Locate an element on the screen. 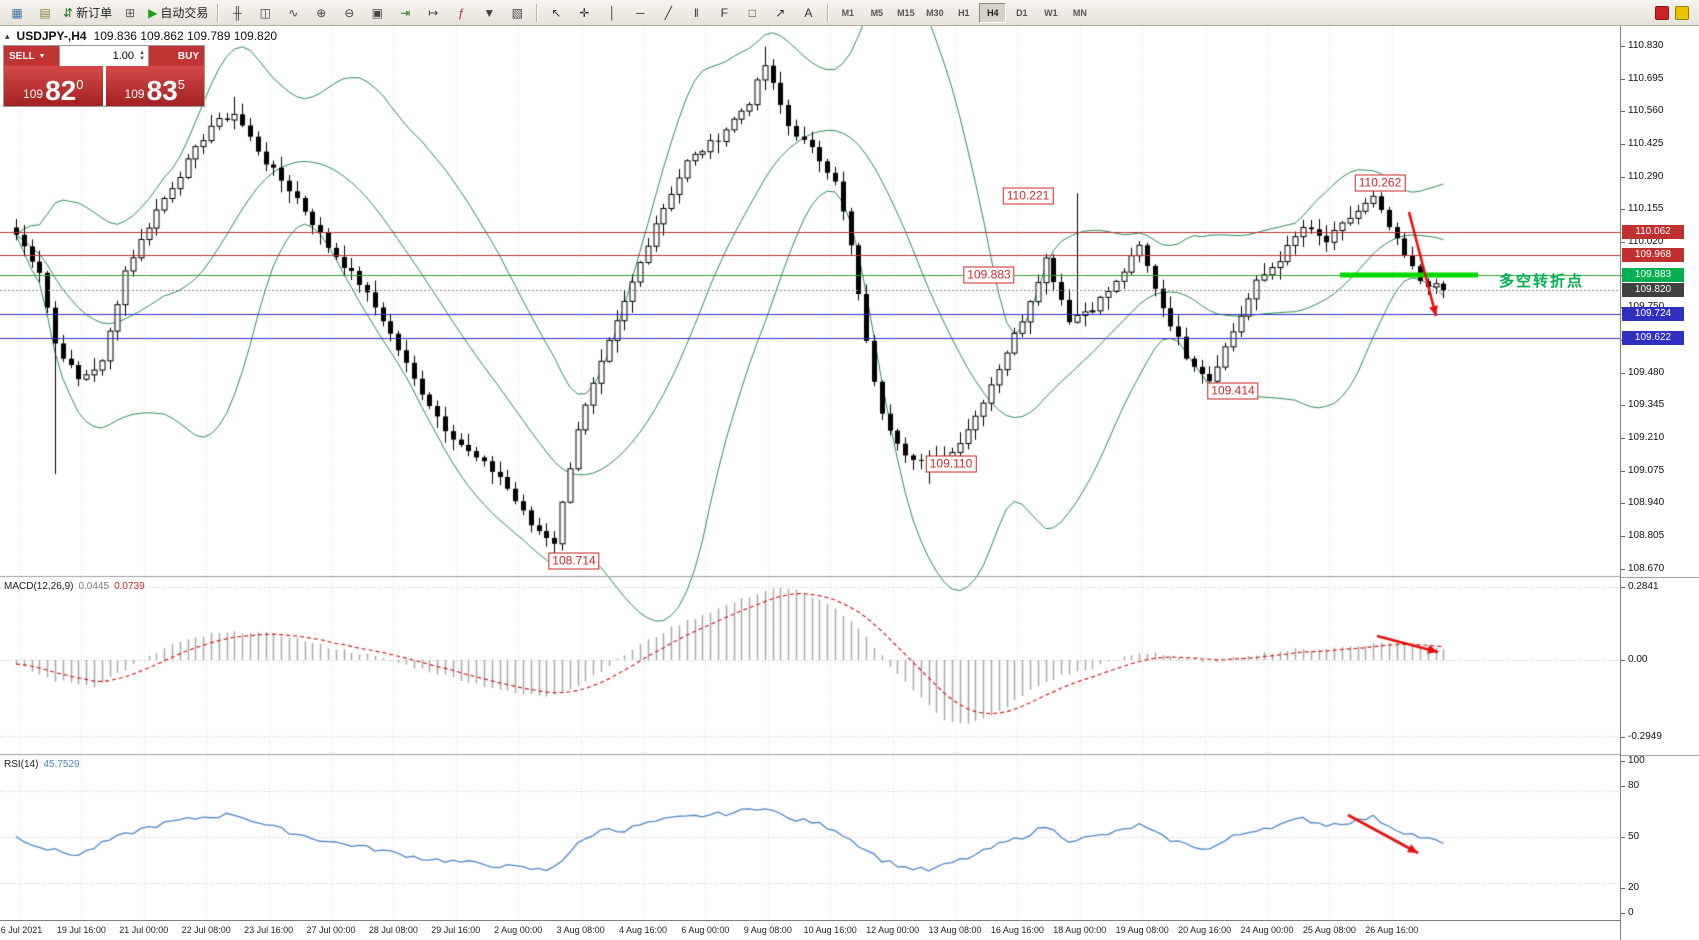 The image size is (1699, 940). buy-price-button: 109 83 5 is located at coordinates (154, 86).